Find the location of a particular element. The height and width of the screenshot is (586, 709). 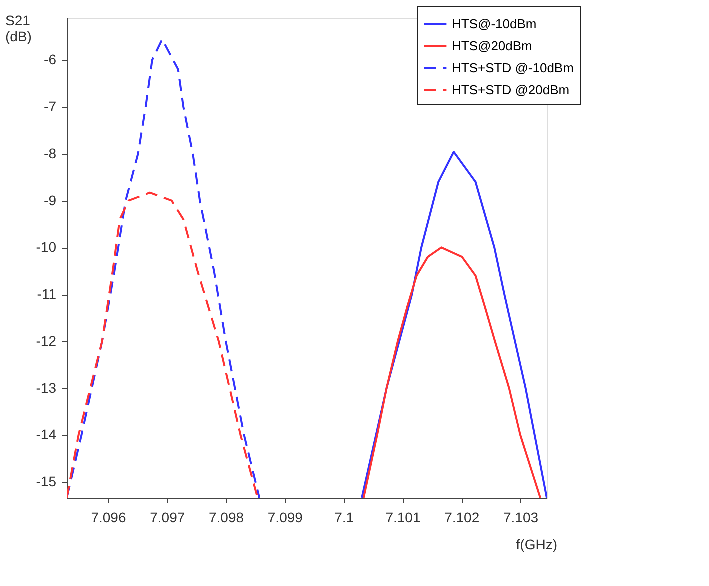

y-tick-label: -15 is located at coordinates (46, 482).